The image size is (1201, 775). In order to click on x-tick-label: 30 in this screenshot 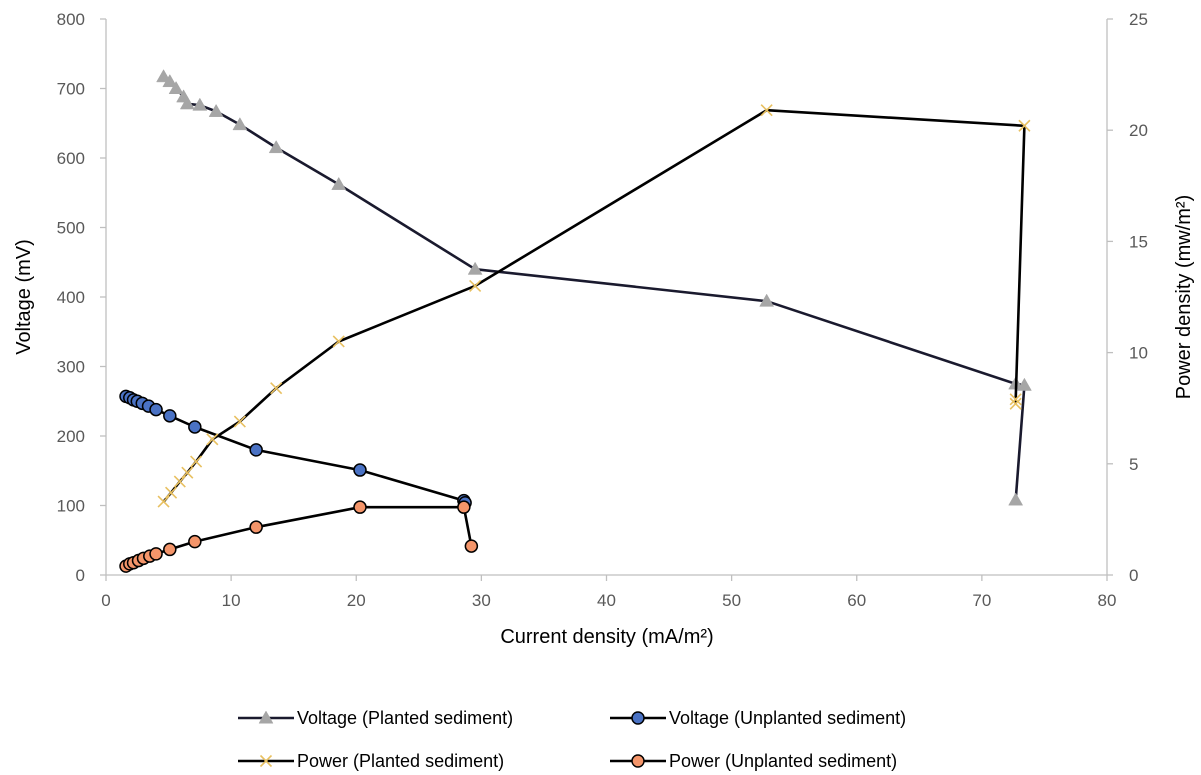, I will do `click(481, 600)`.